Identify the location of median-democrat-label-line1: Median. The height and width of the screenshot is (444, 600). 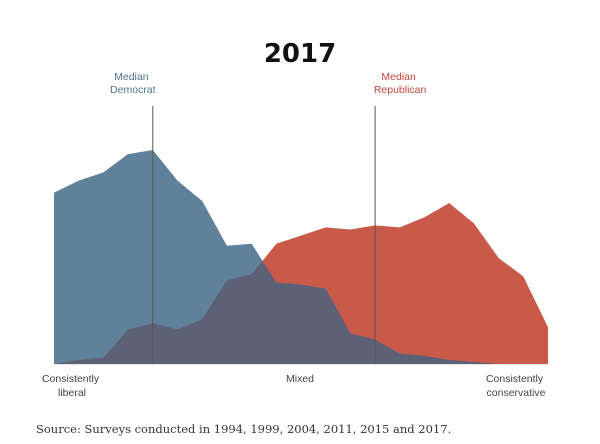
(131, 77).